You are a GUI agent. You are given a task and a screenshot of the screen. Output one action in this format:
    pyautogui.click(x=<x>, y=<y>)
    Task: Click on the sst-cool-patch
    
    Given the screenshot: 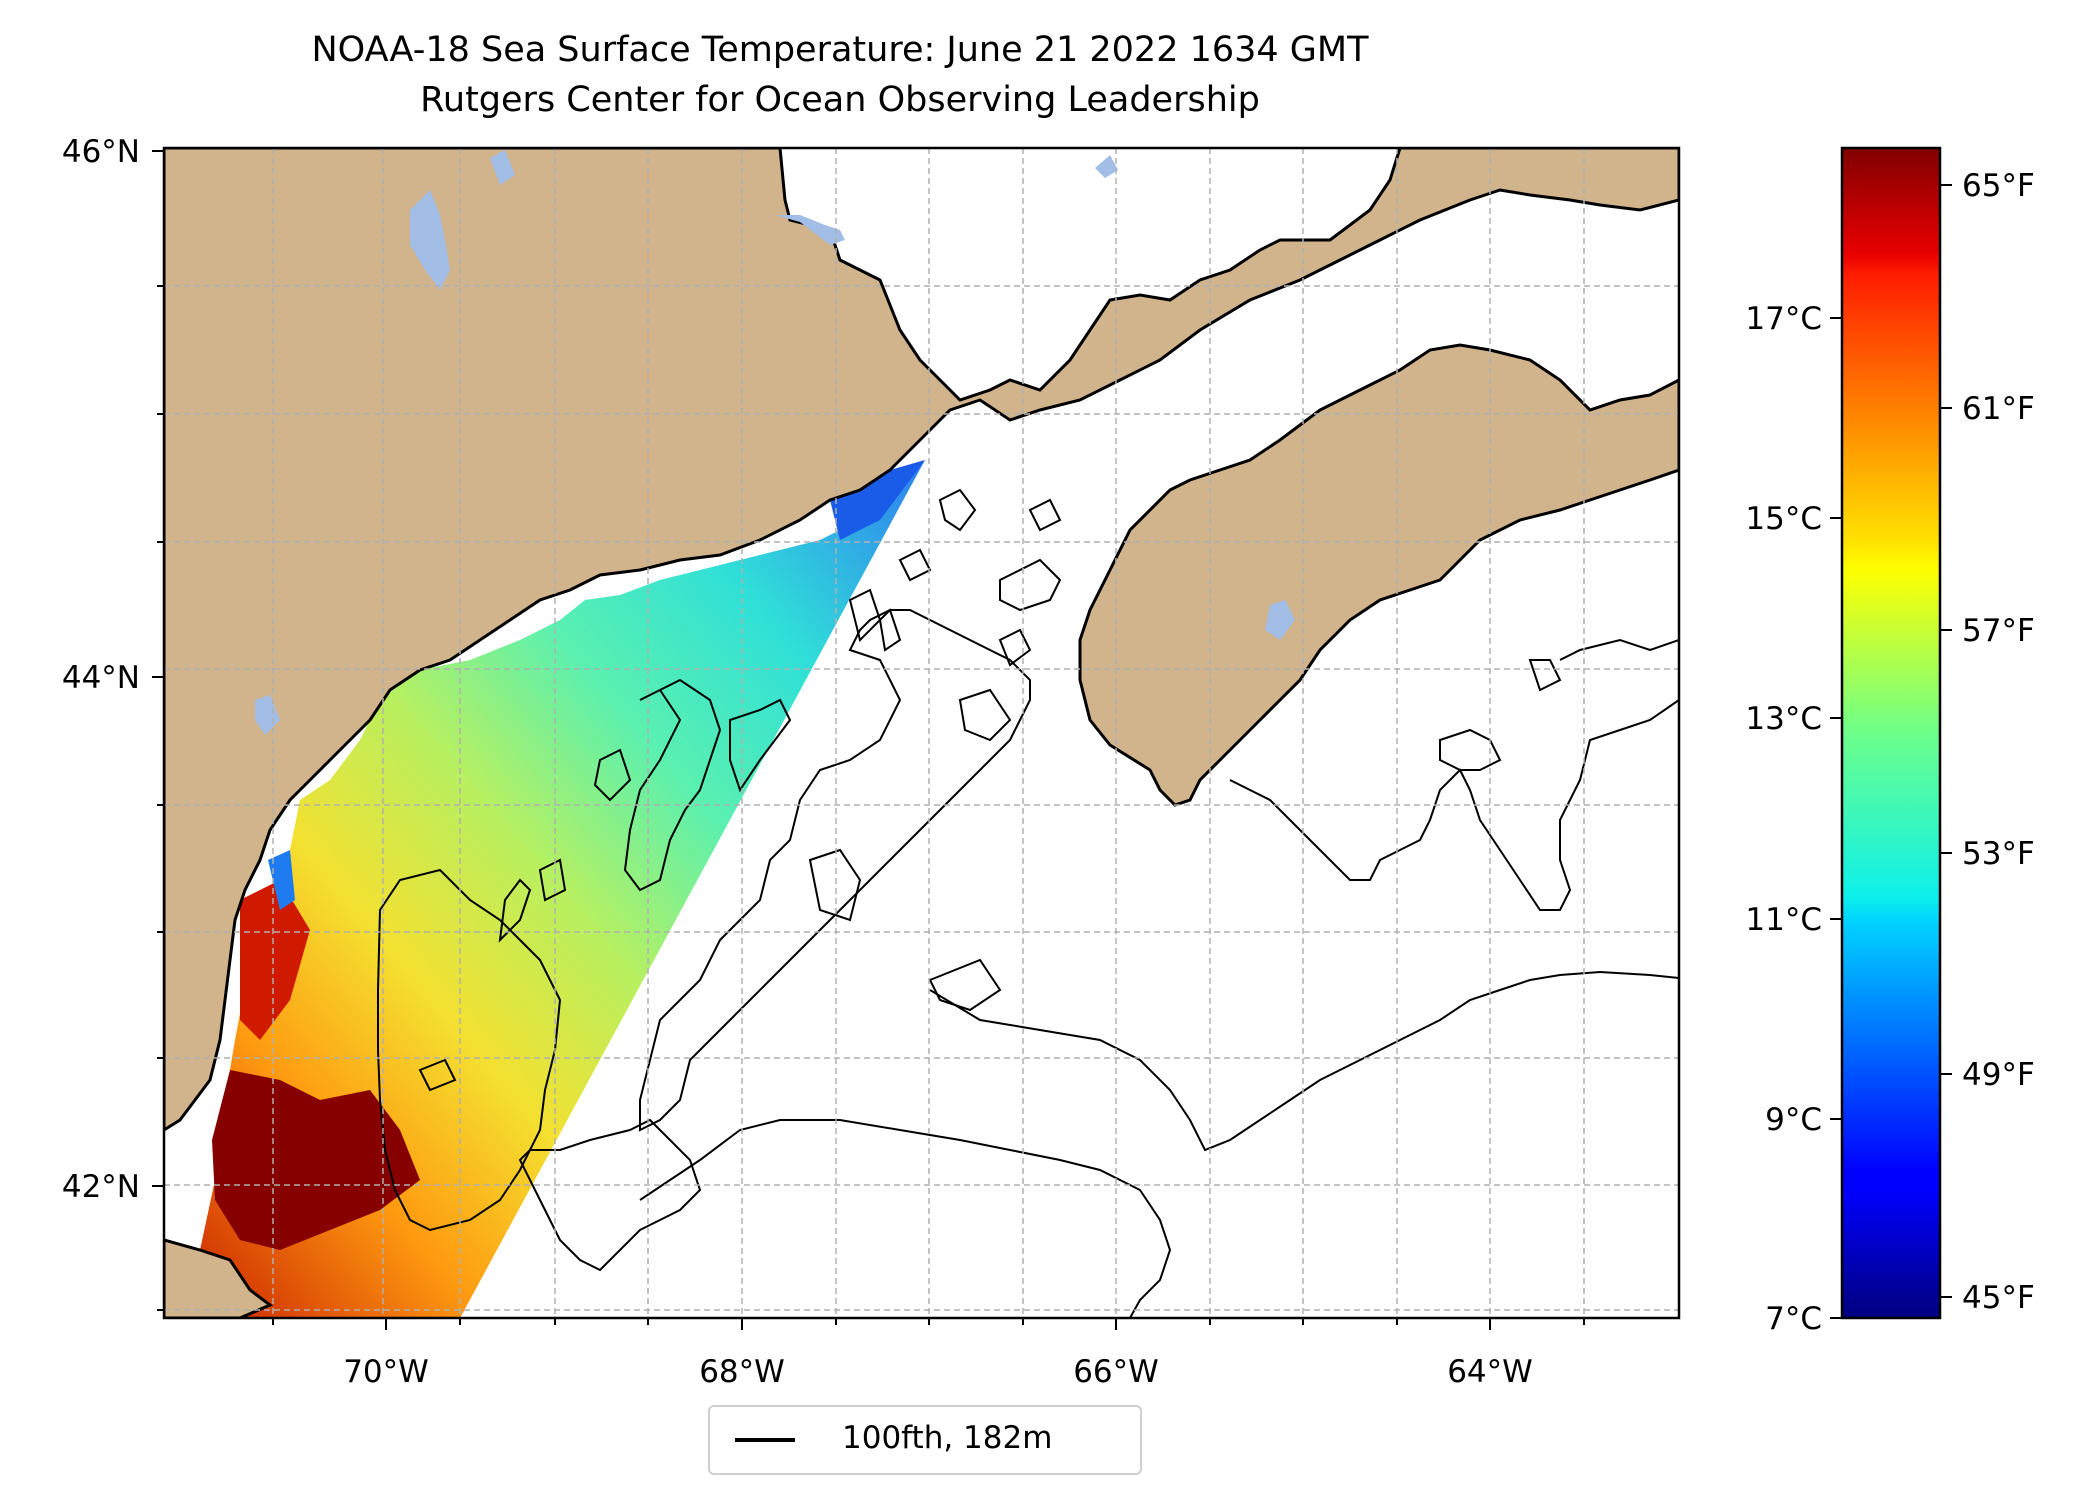 What is the action you would take?
    pyautogui.click(x=281, y=880)
    